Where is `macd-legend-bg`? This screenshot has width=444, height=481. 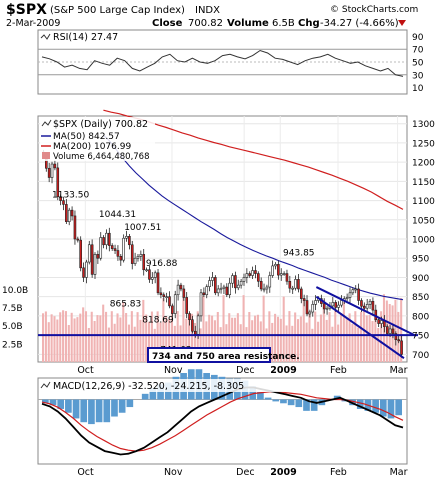 macd-legend-bg is located at coordinates (167, 385).